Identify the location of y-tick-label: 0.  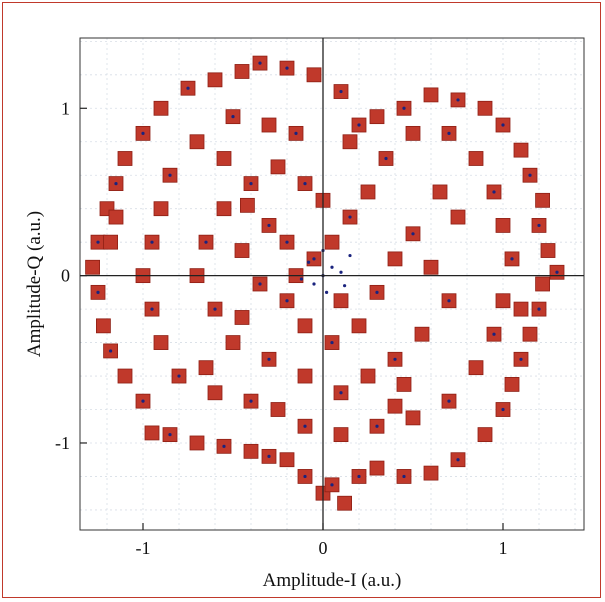
(65, 276).